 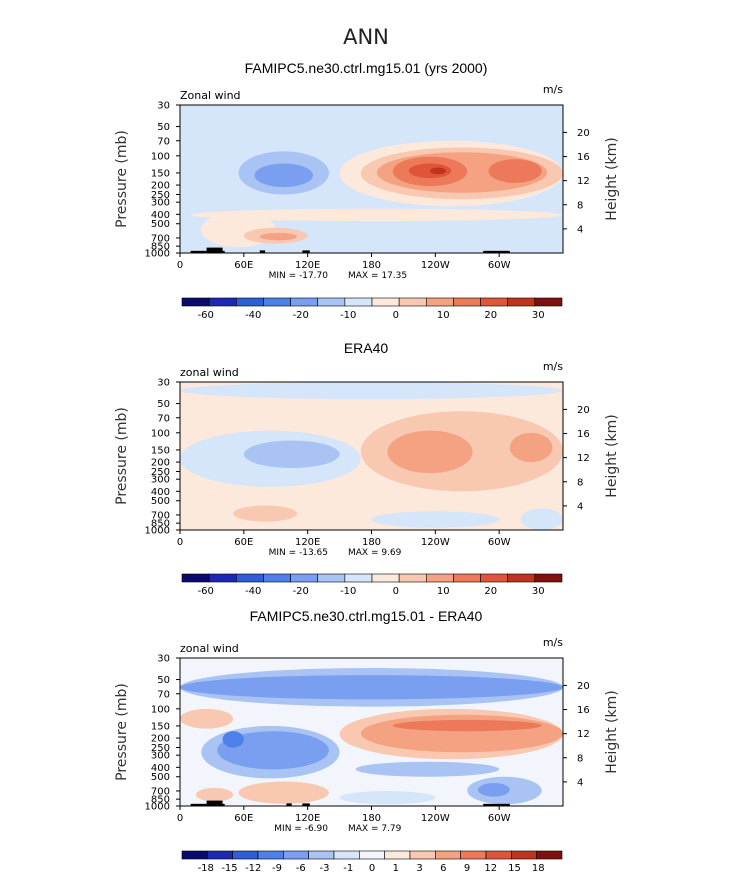 What do you see at coordinates (160, 156) in the screenshot?
I see `y-tick-label: 100` at bounding box center [160, 156].